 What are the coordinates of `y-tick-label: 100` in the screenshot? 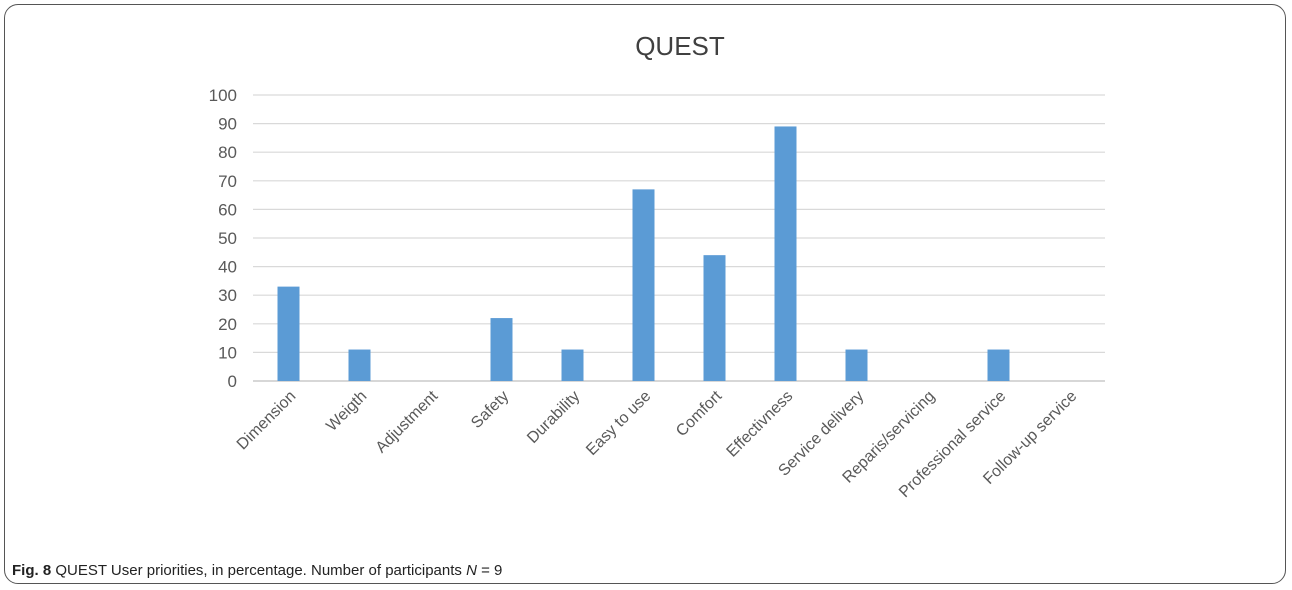 It's located at (223, 95).